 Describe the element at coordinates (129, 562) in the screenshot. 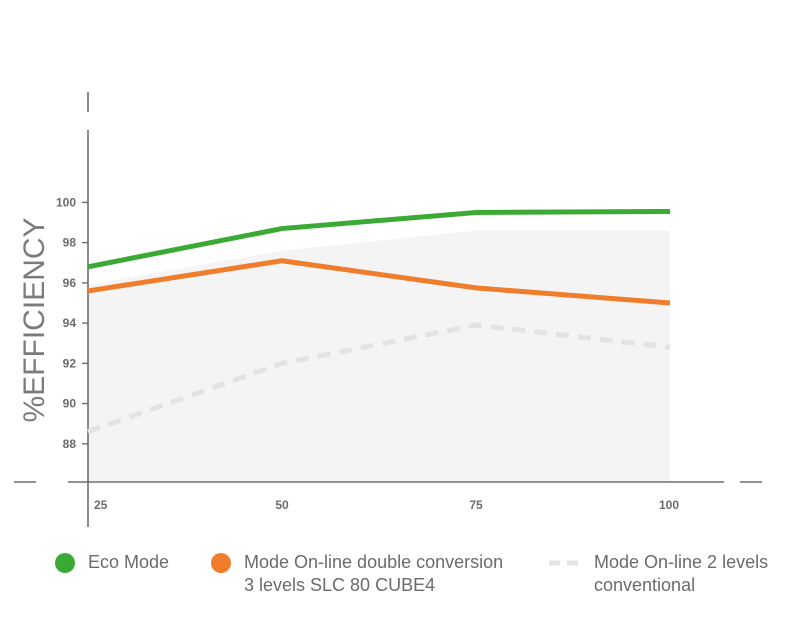

I see `legend-label-eco-mode: Eco Mode` at that location.